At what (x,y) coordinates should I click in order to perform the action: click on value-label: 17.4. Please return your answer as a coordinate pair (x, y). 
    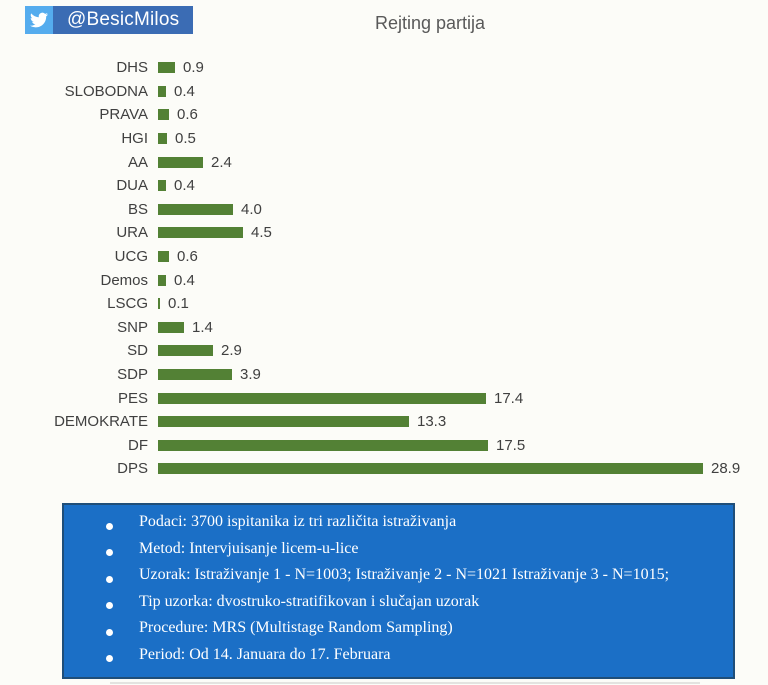
    Looking at the image, I should click on (509, 398).